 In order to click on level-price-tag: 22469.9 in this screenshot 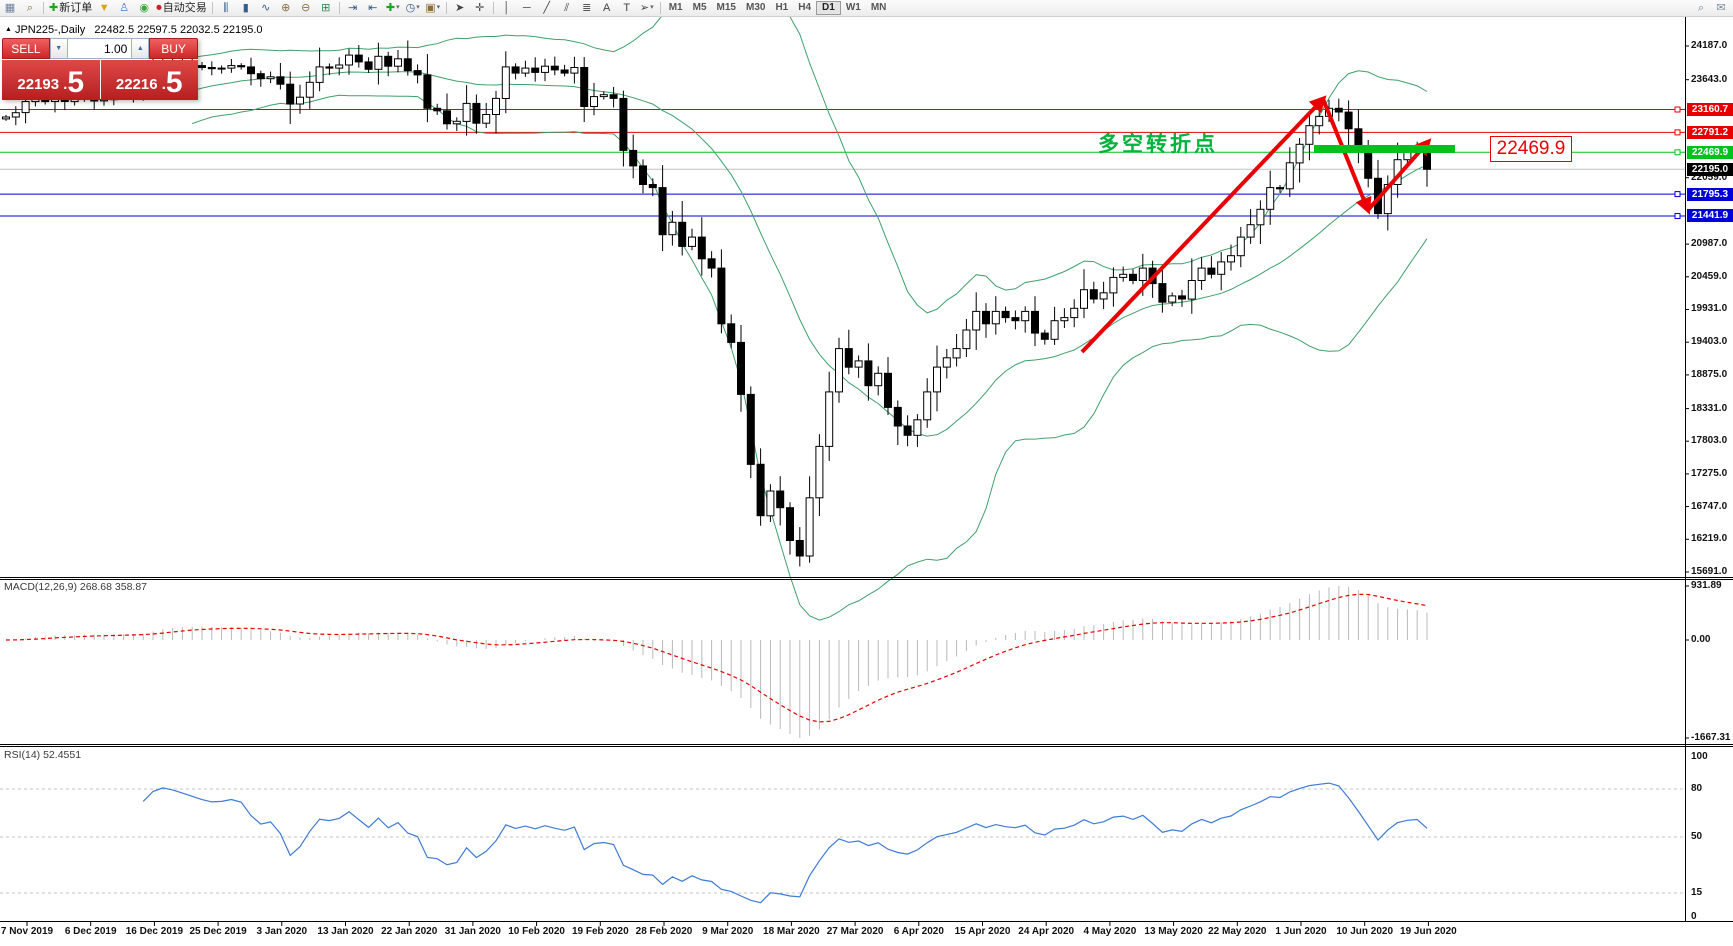, I will do `click(1710, 152)`.